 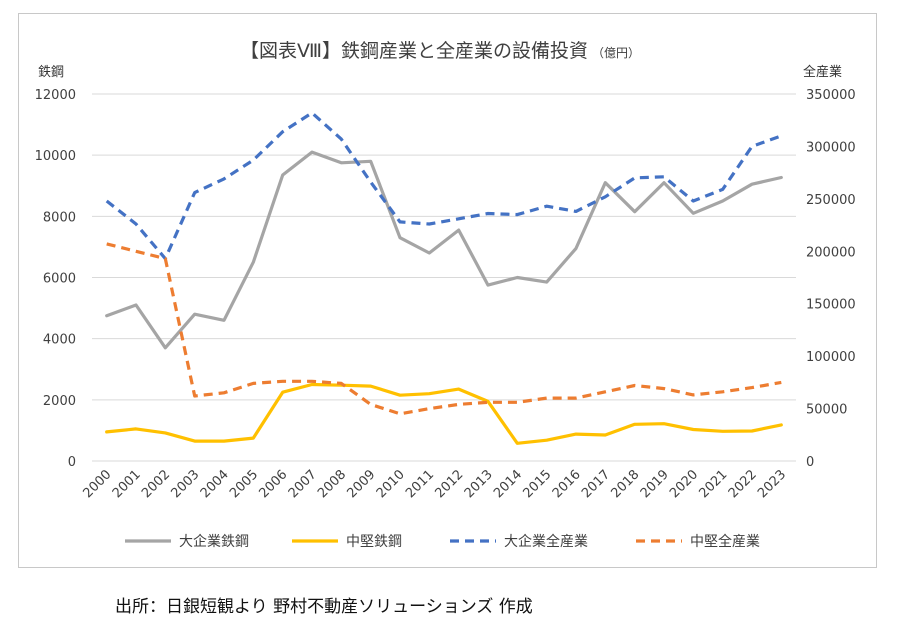 What do you see at coordinates (444, 413) in the screenshot?
I see `series-line` at bounding box center [444, 413].